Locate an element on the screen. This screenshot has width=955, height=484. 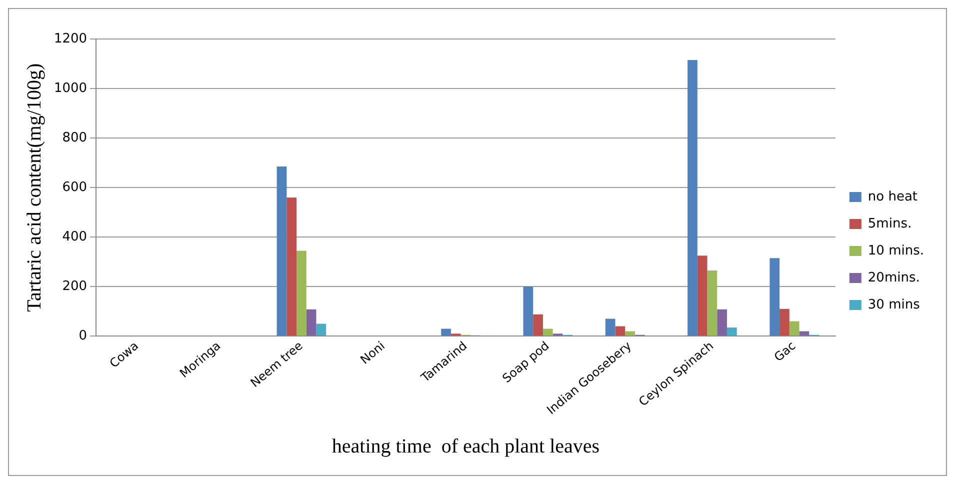
legend-label: 5mins. is located at coordinates (890, 224).